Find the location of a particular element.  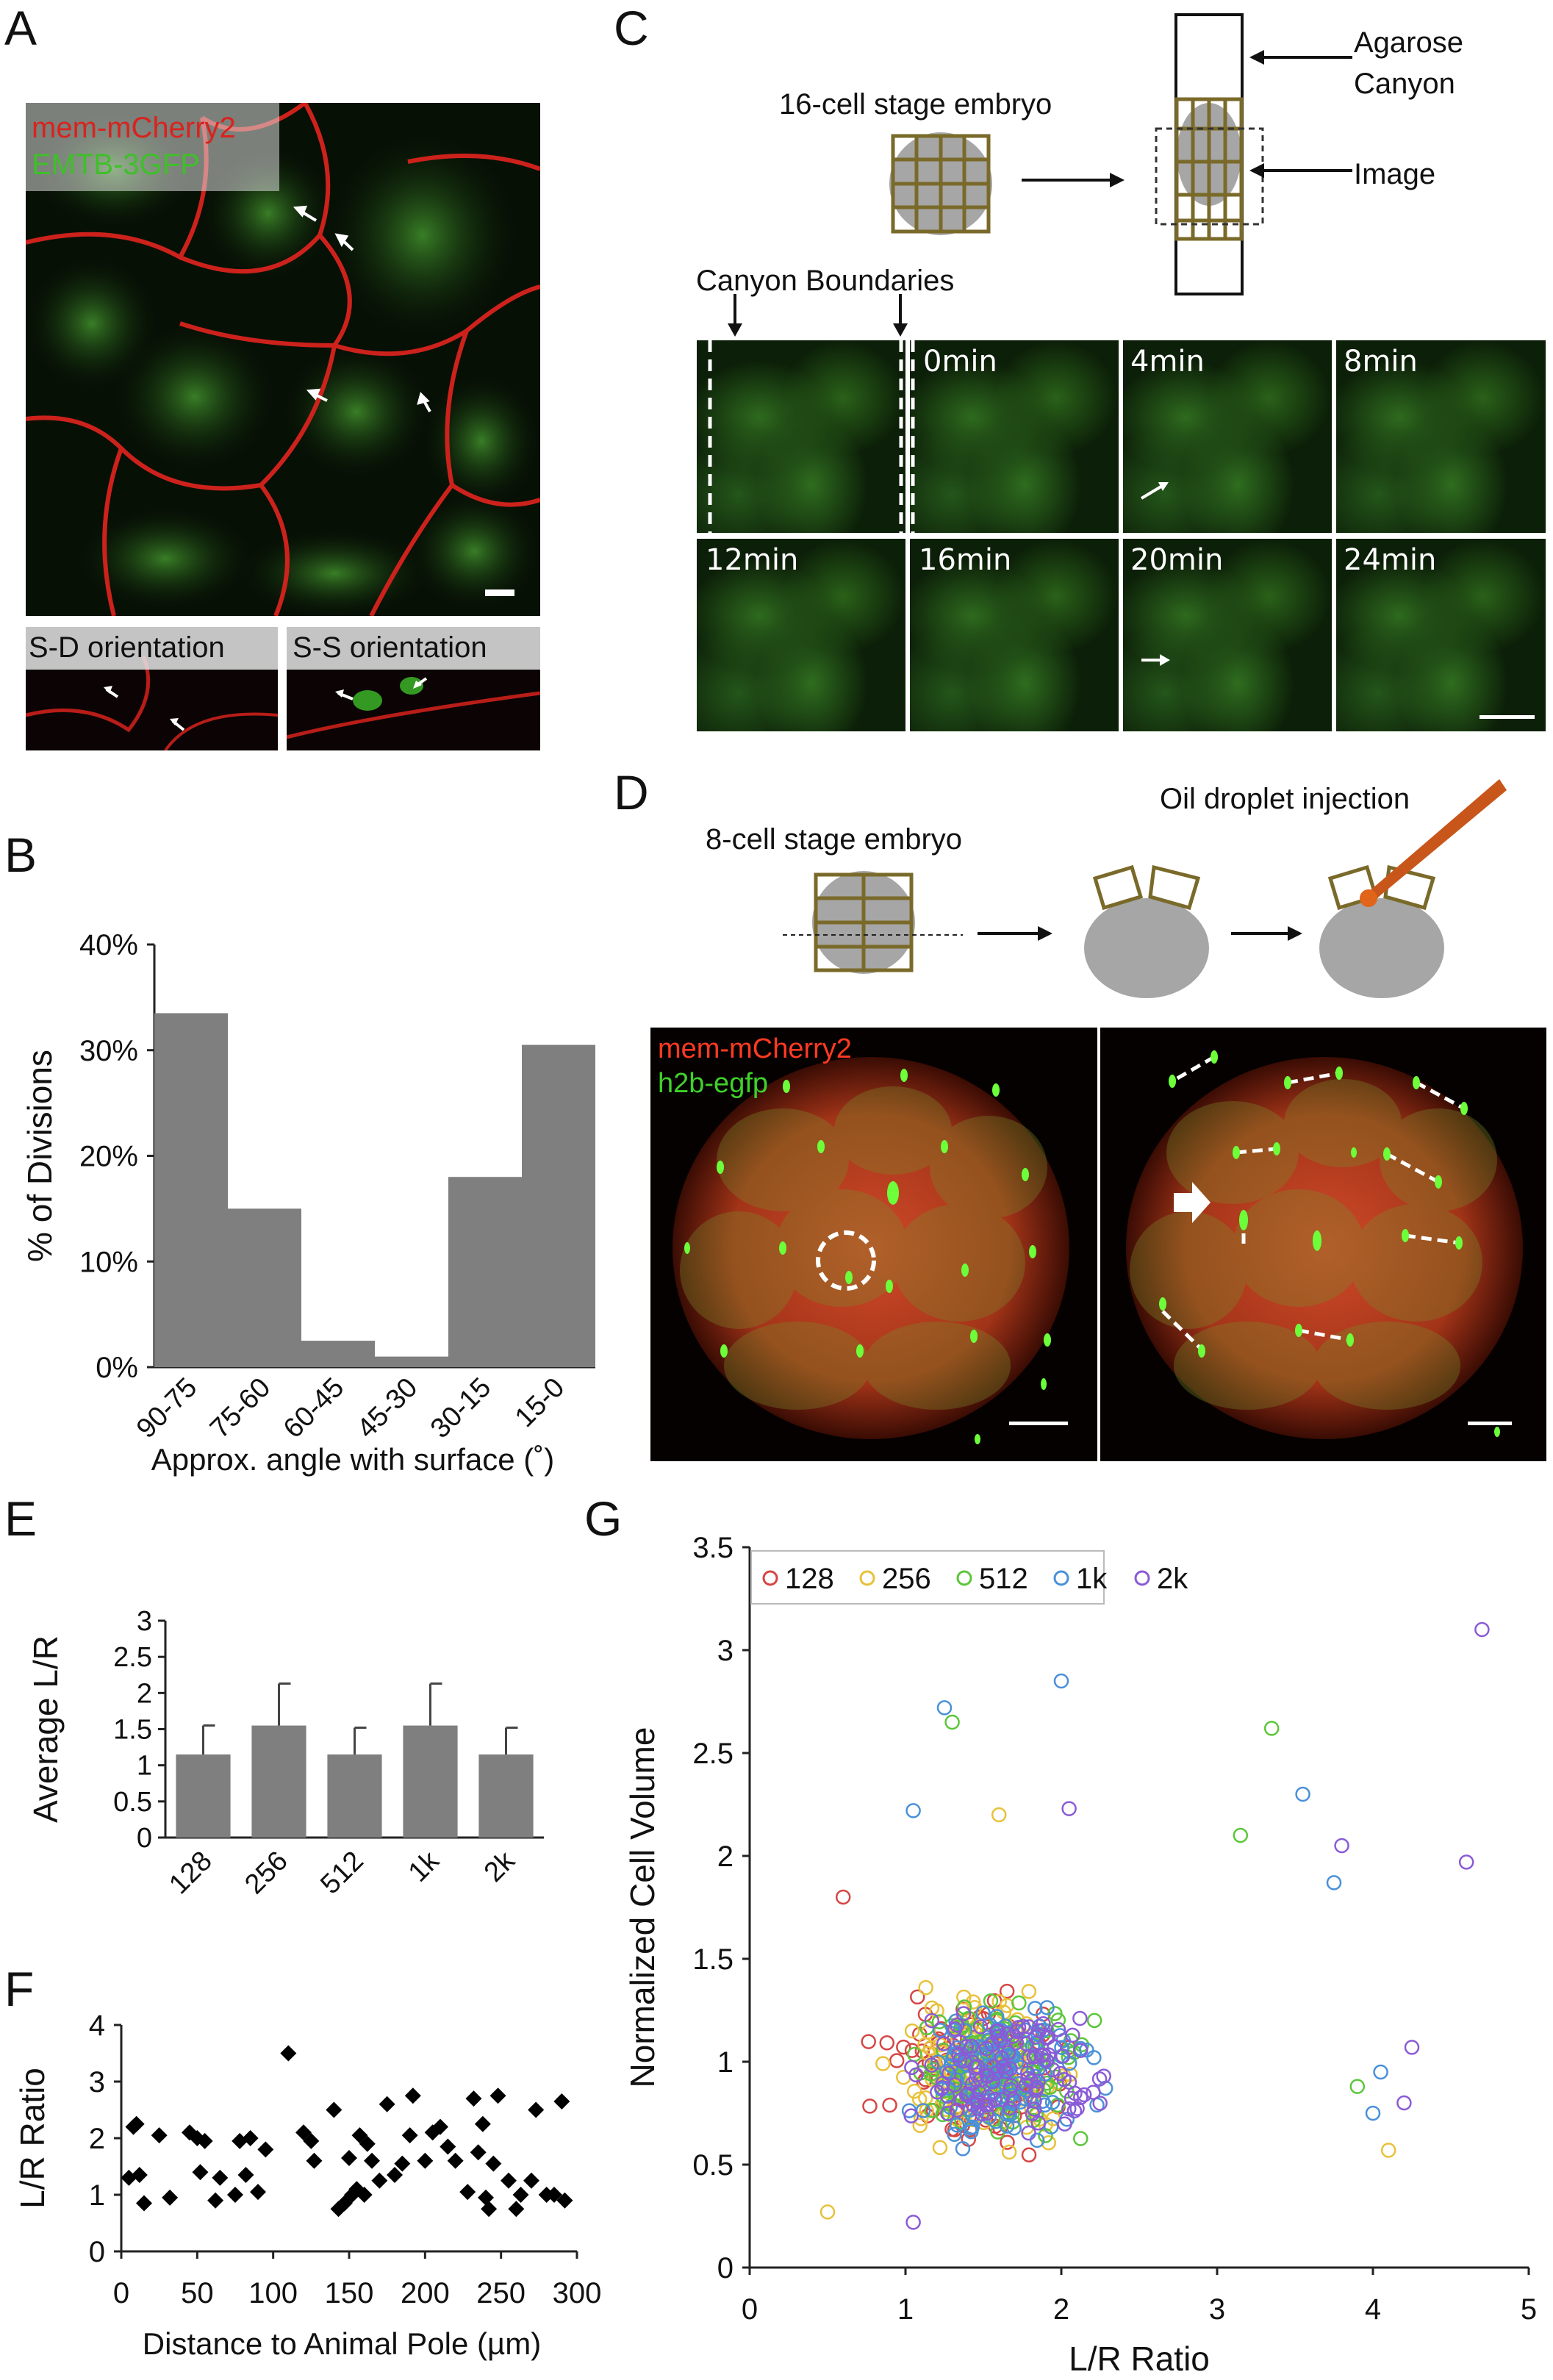

y-tick-label: 1.5 is located at coordinates (132, 1731).